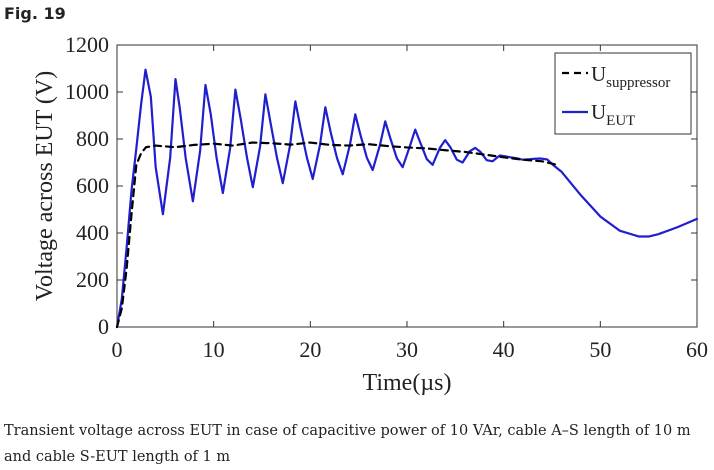 The height and width of the screenshot is (470, 714). I want to click on x-tick-label: 0, so click(117, 349).